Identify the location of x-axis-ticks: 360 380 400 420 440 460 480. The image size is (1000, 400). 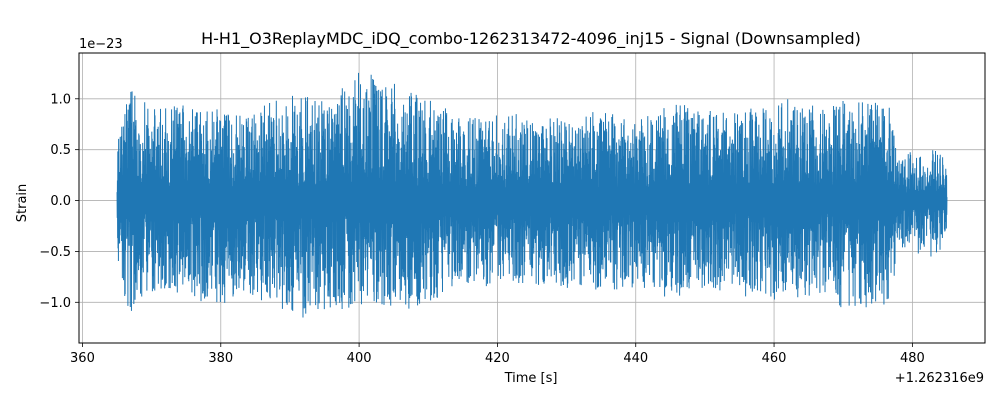
(497, 354).